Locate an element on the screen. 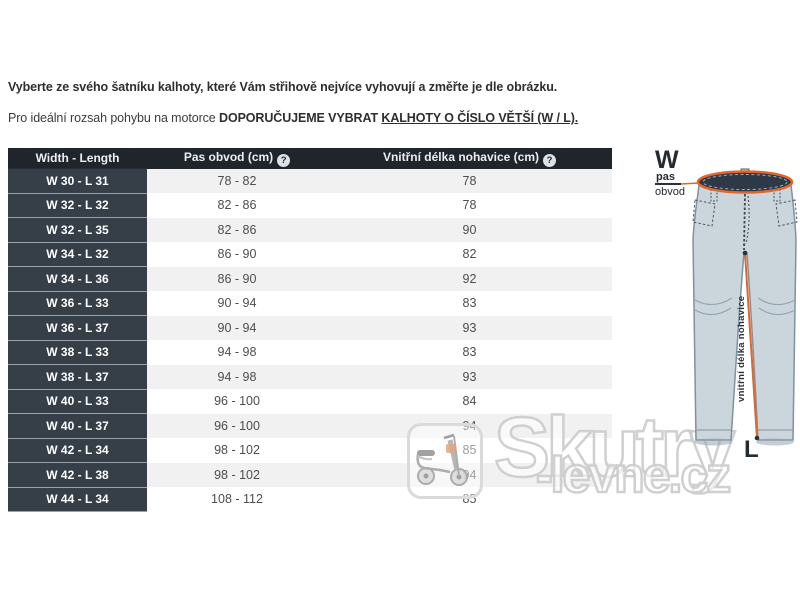 This screenshot has width=800, height=600. table-row: W 42 - L 34 98 - 102 85 is located at coordinates (310, 450).